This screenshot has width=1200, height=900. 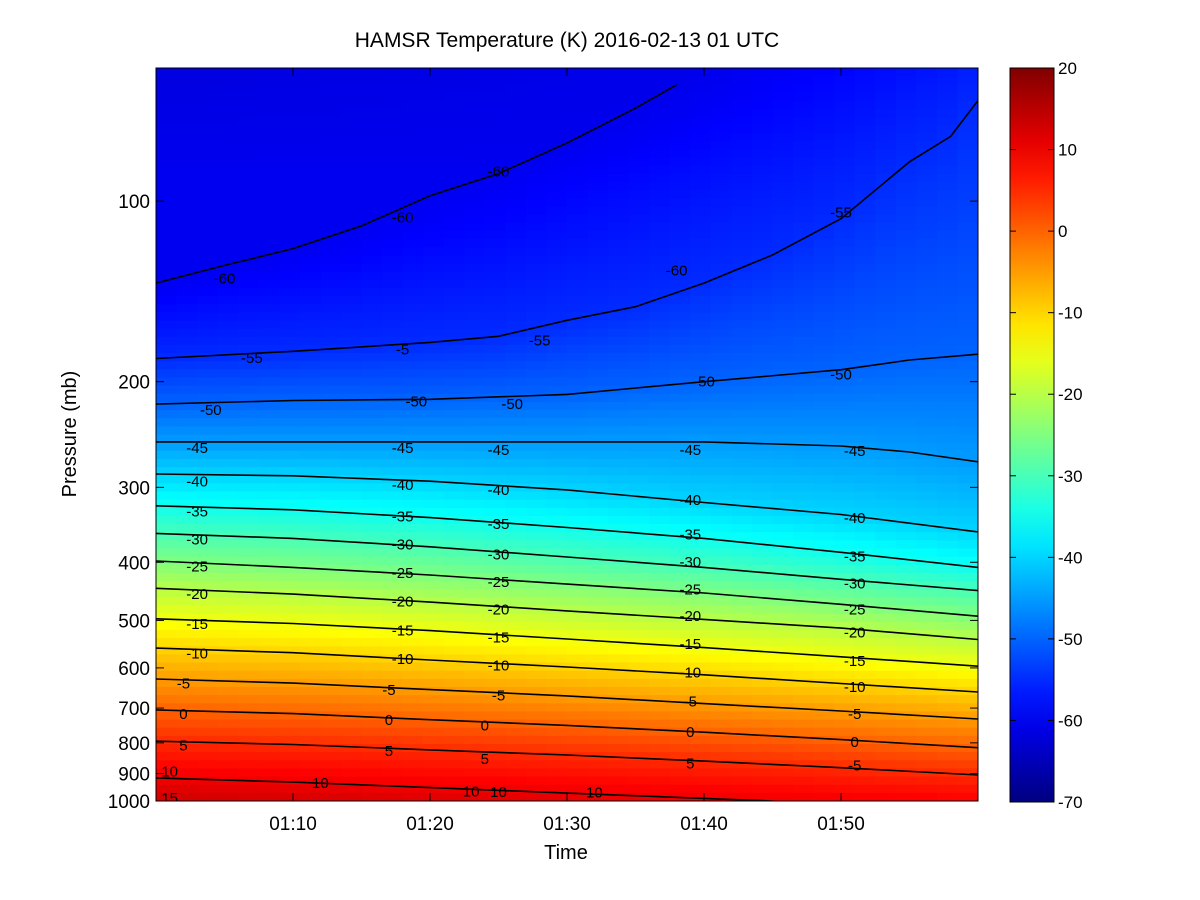 What do you see at coordinates (134, 669) in the screenshot?
I see `y-tick-label: 600` at bounding box center [134, 669].